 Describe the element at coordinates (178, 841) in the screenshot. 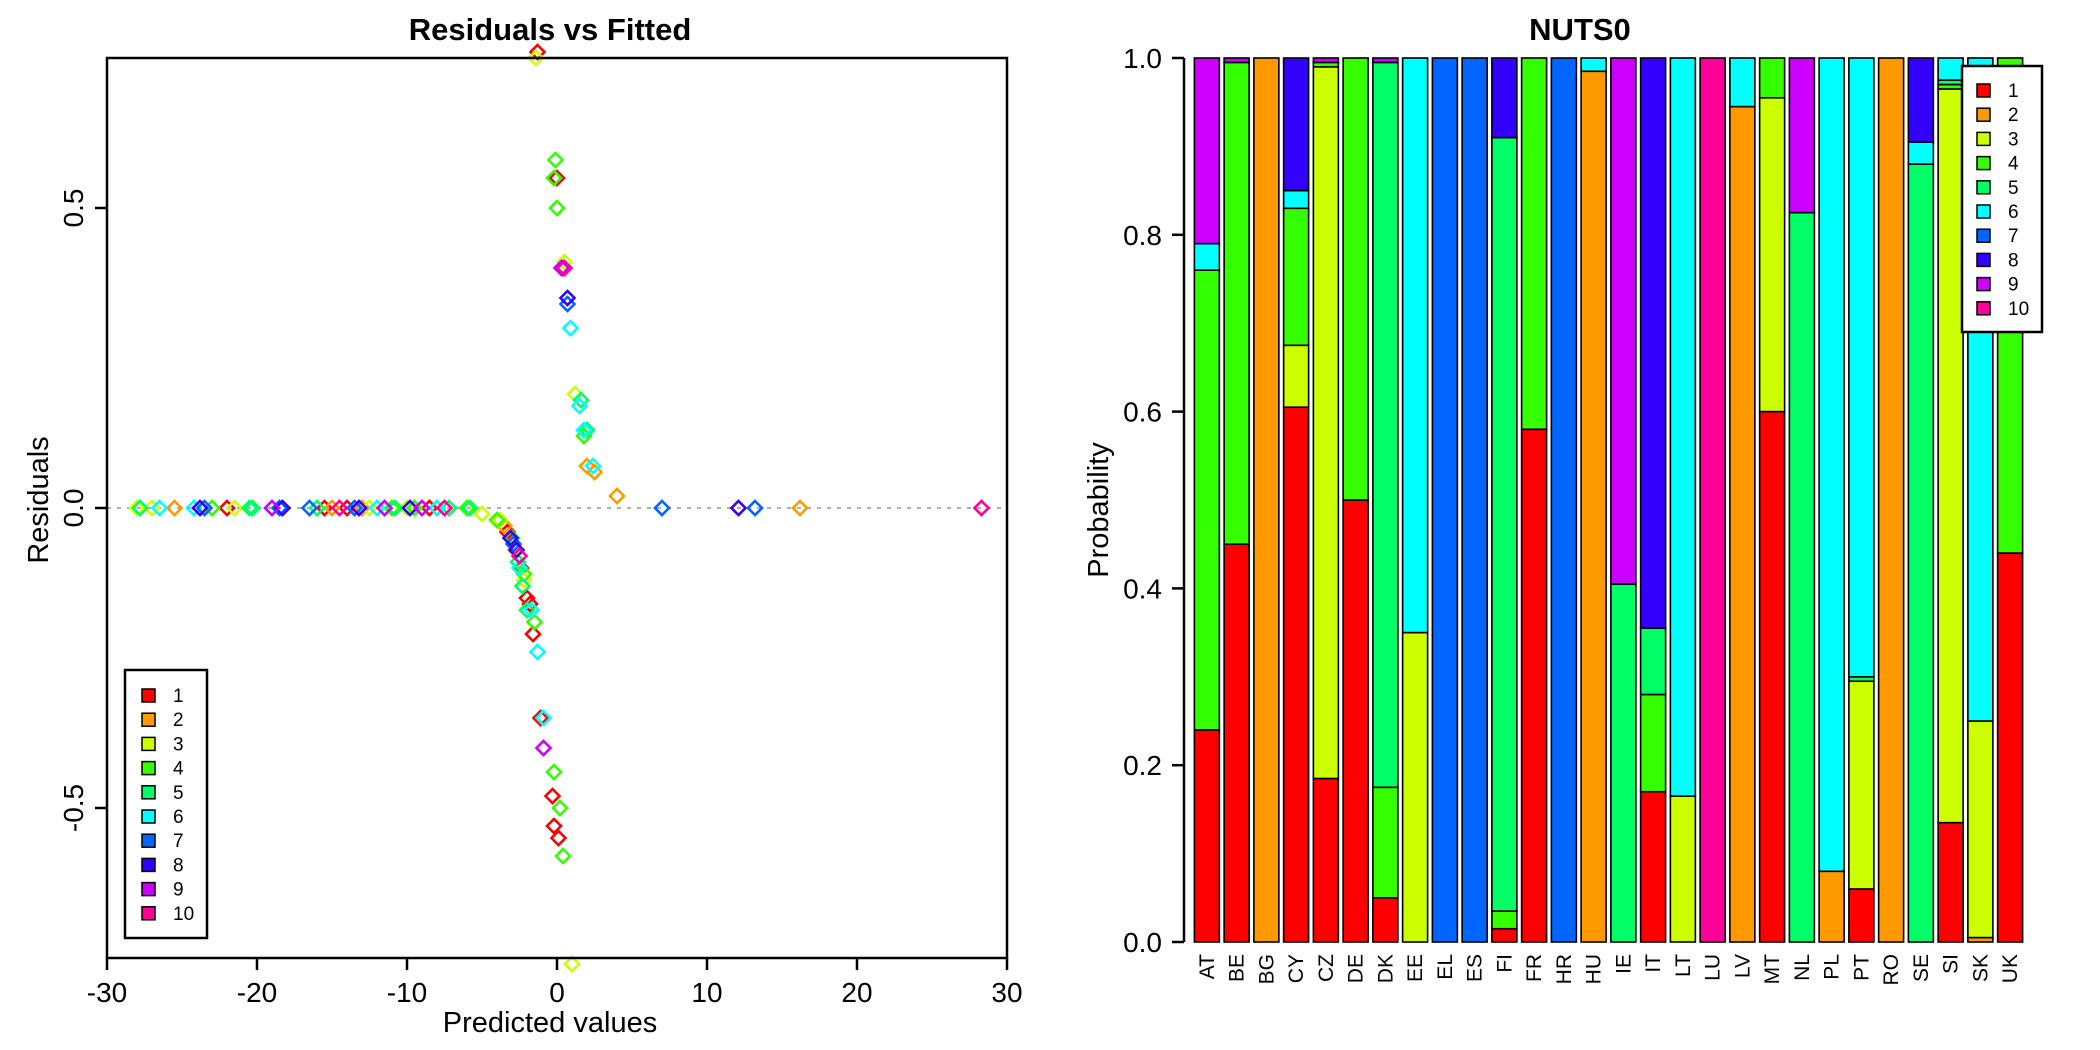

I see `scatter-legend-label: 7` at that location.